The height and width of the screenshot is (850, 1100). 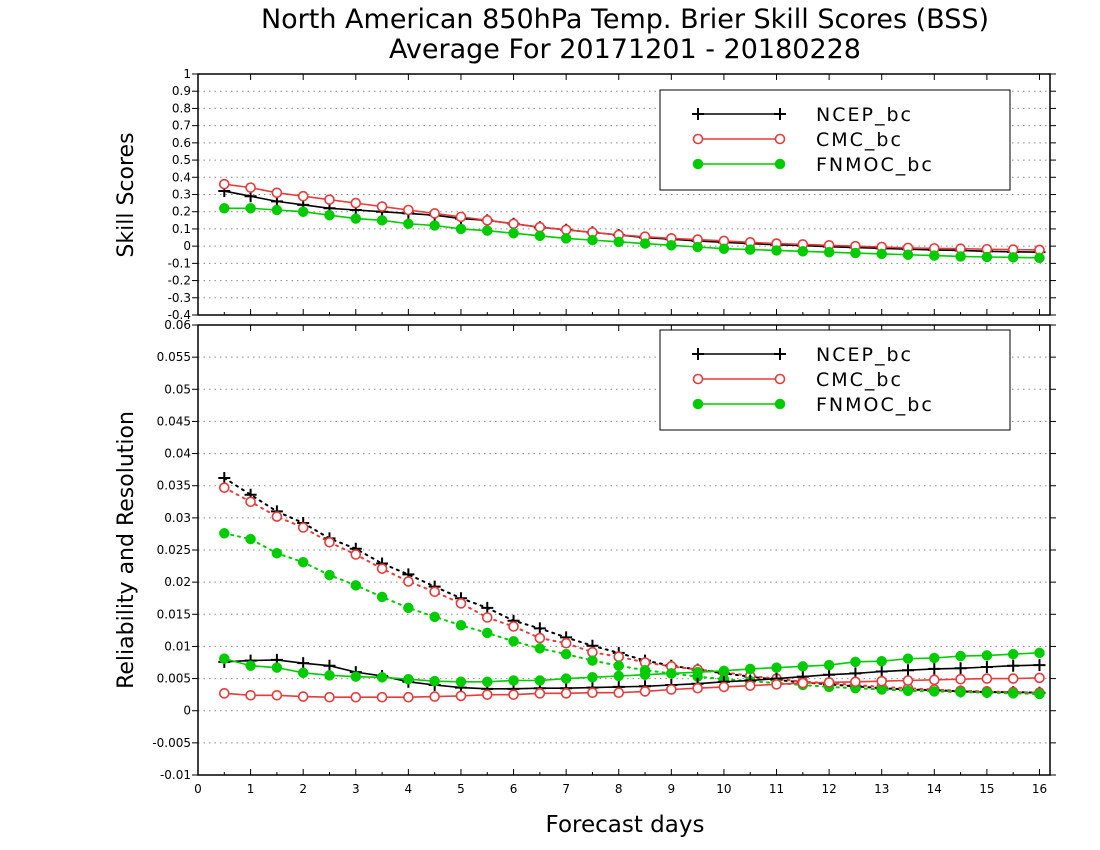 What do you see at coordinates (198, 789) in the screenshot?
I see `x-tick-label: 0` at bounding box center [198, 789].